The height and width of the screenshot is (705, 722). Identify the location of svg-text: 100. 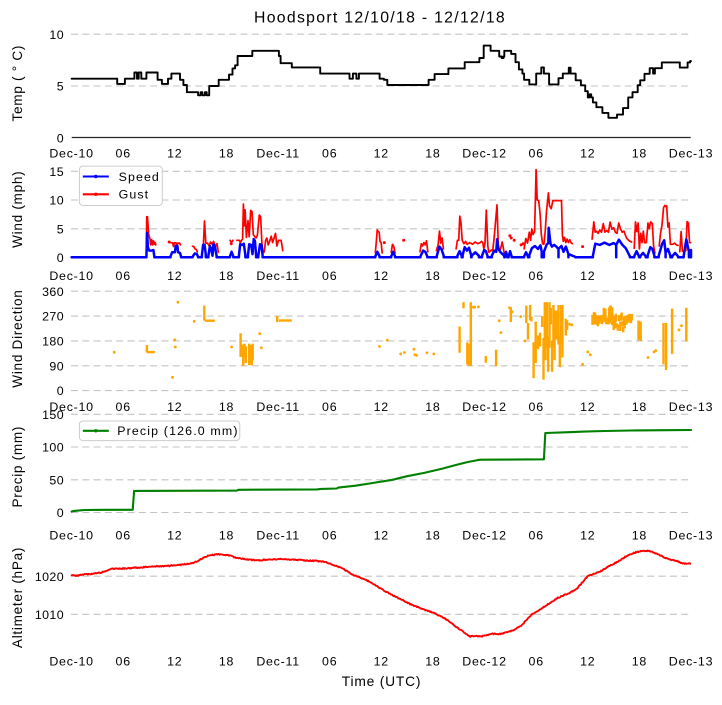
(53, 448).